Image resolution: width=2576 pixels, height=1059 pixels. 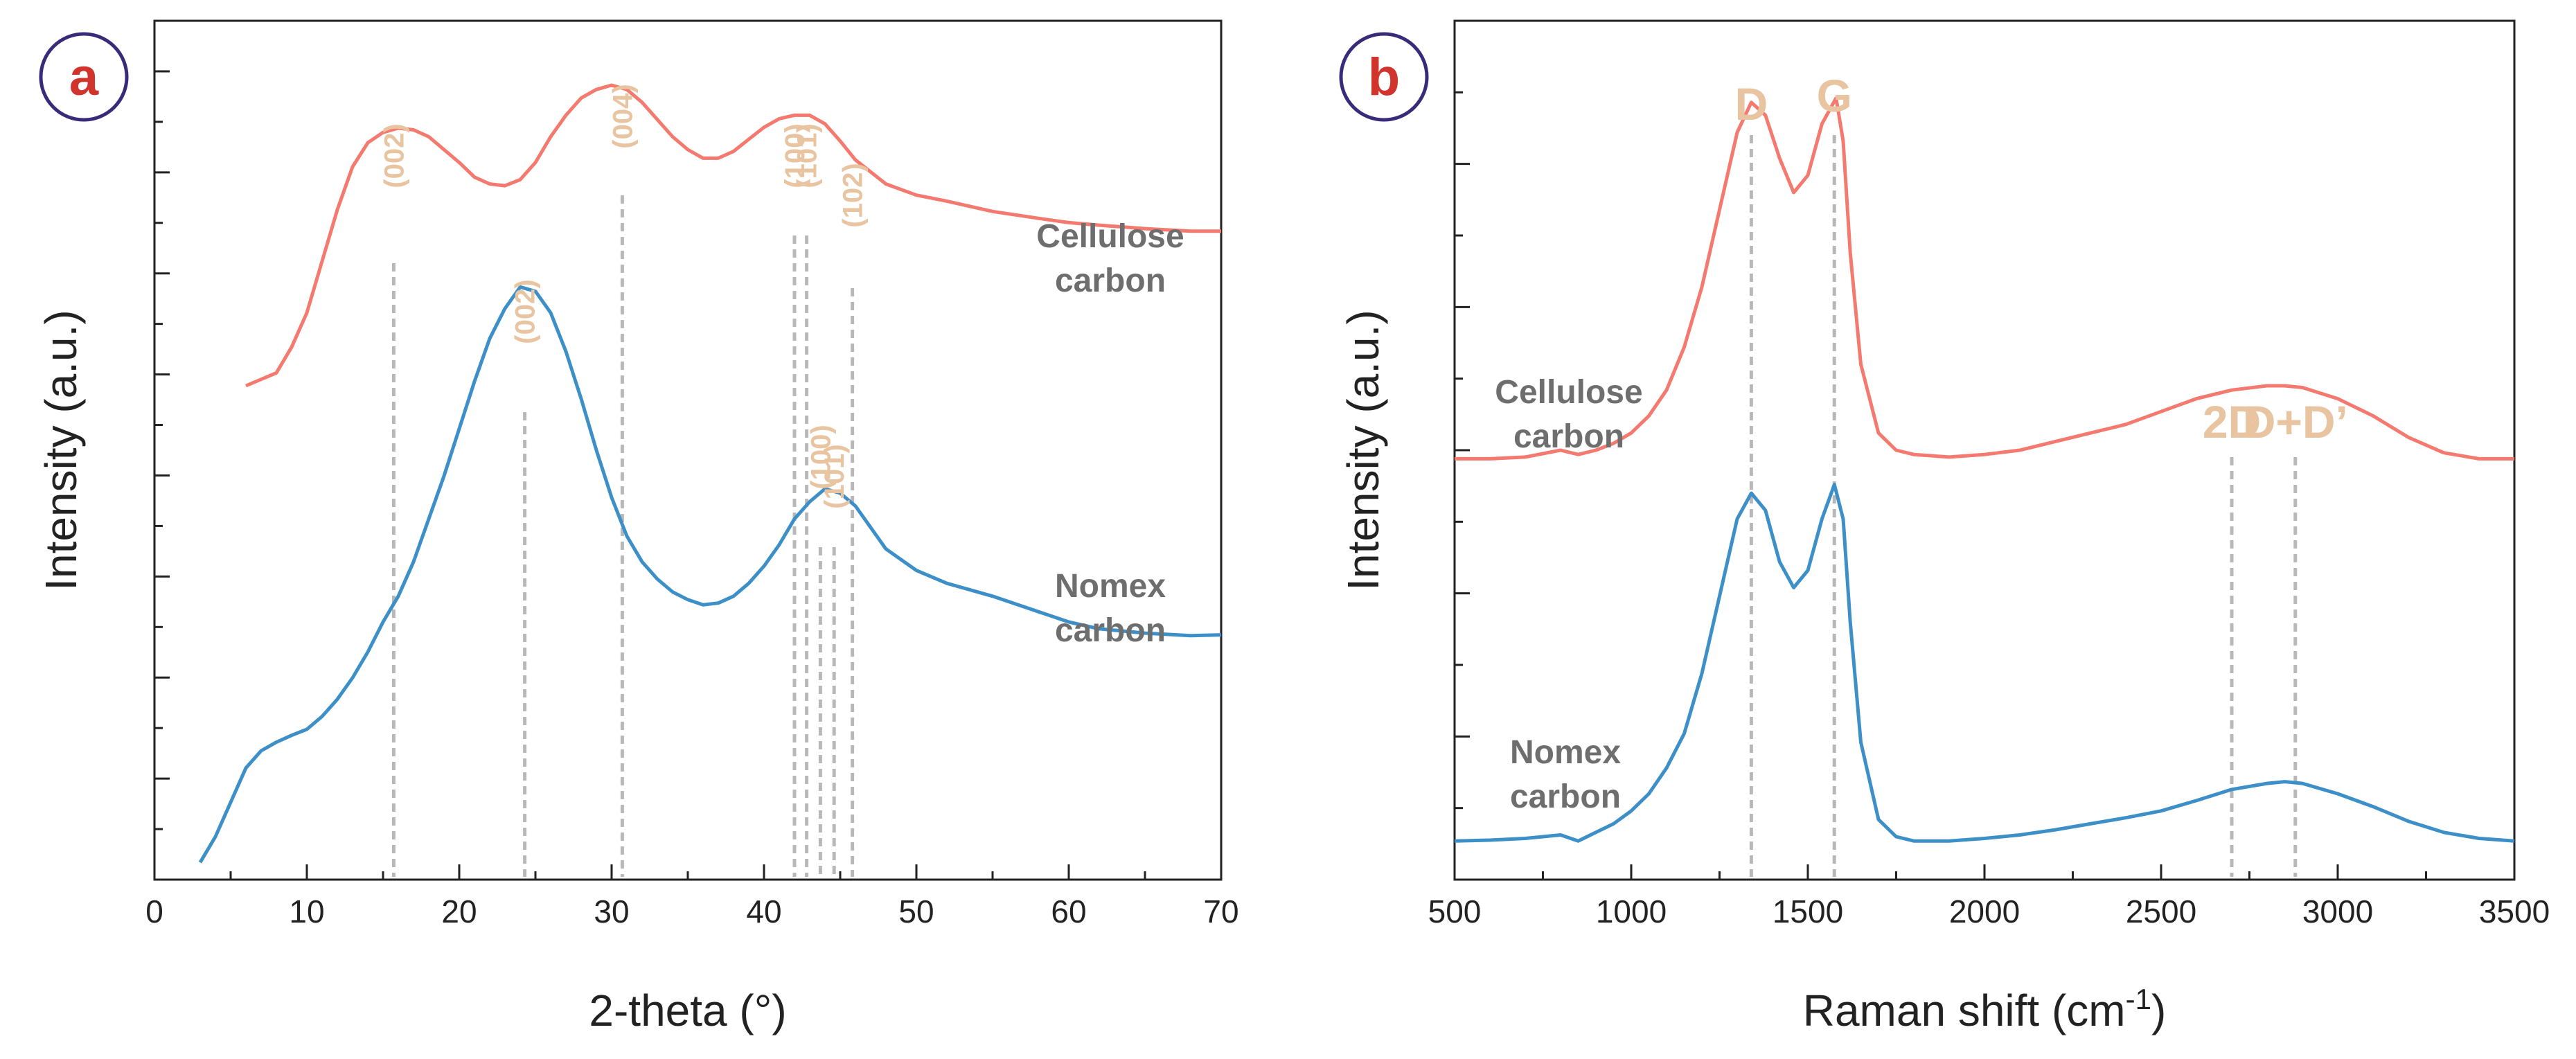 What do you see at coordinates (1631, 911) in the screenshot?
I see `x-tick-label: 1000` at bounding box center [1631, 911].